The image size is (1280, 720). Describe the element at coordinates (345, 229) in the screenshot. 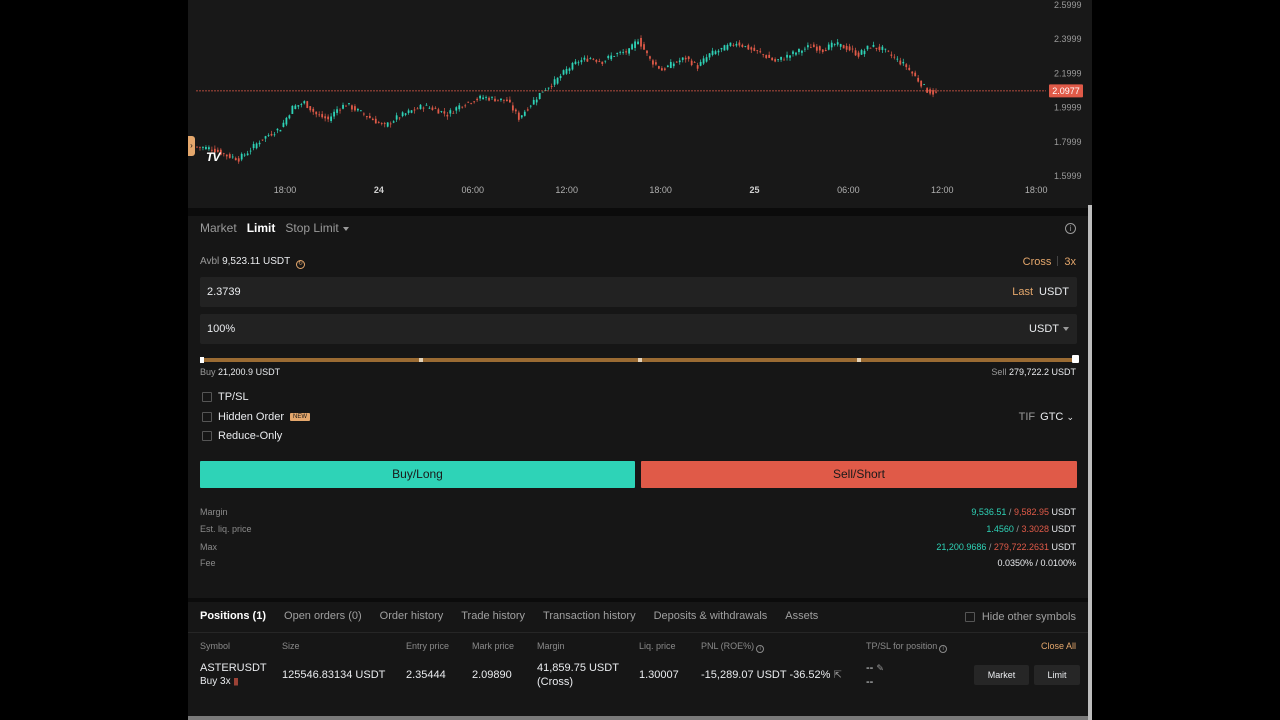

I see `chevron-down-icon` at that location.